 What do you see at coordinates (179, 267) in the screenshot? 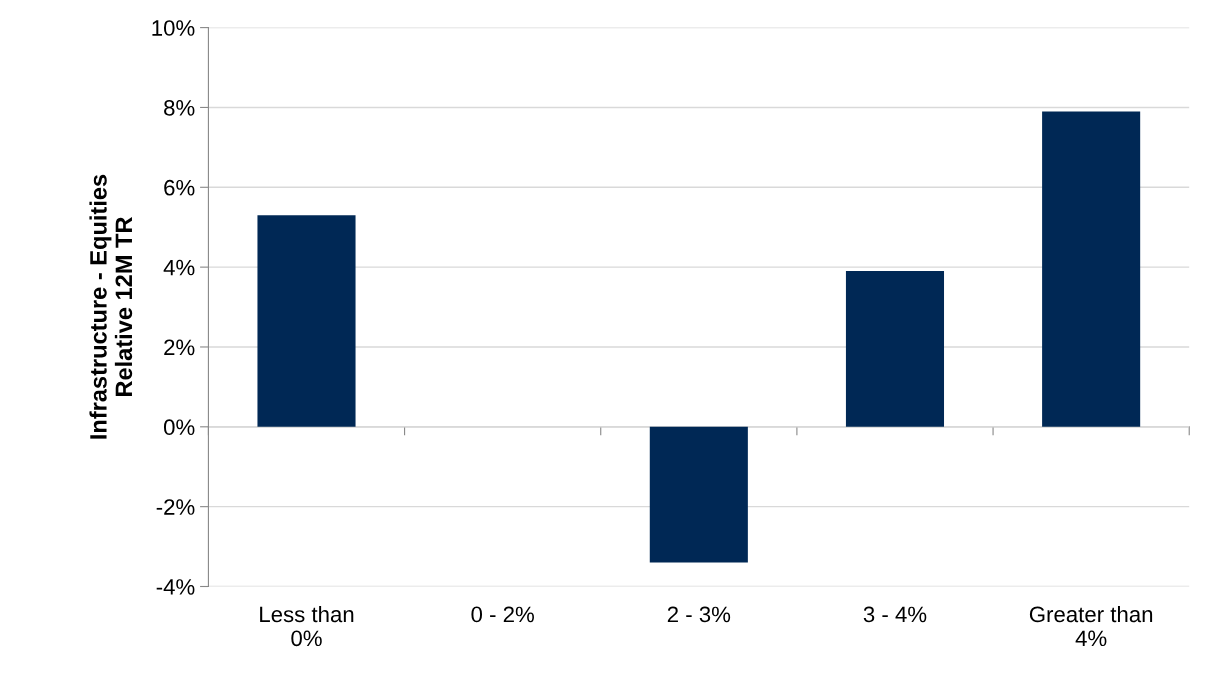
I see `y-tick-label: 4%` at bounding box center [179, 267].